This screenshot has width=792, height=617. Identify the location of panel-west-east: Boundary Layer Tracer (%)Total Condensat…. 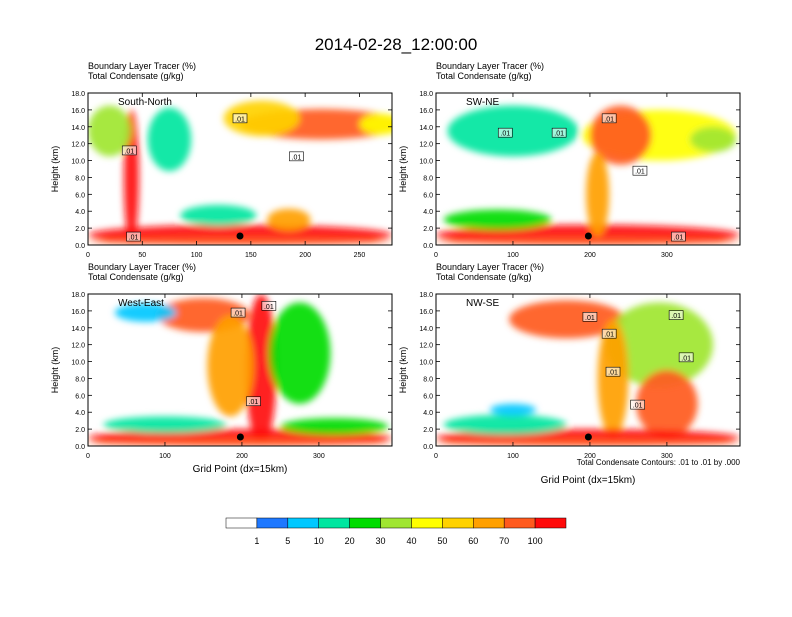
(221, 368).